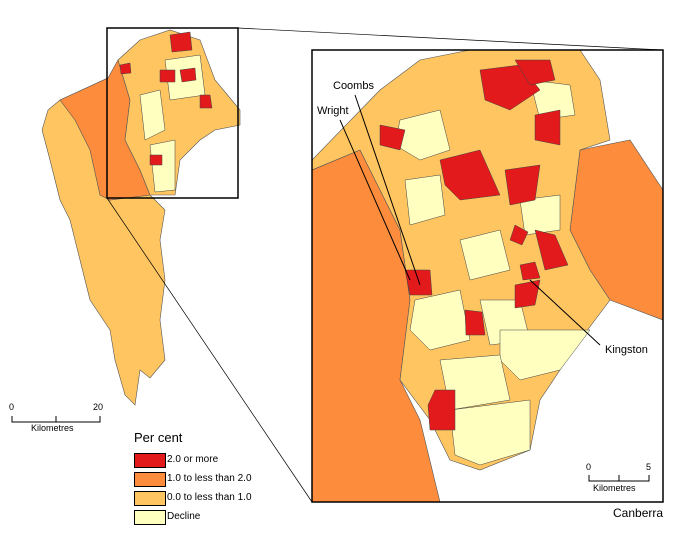 The image size is (679, 548). I want to click on label-wright: Wright, so click(333, 111).